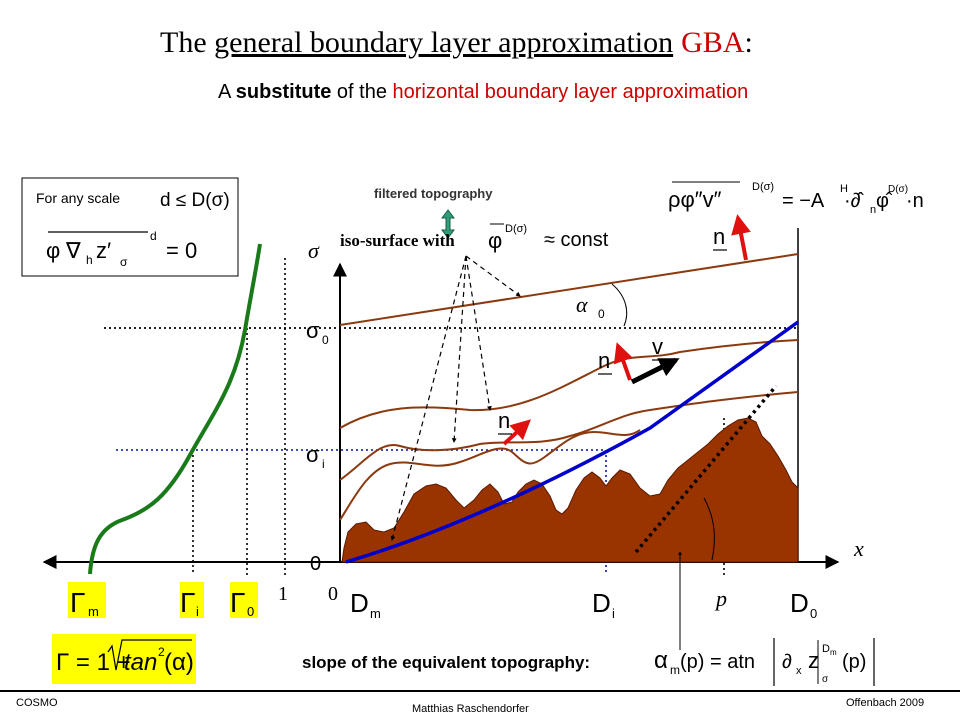  Describe the element at coordinates (480, 691) in the screenshot. I see `footer-divider` at that location.